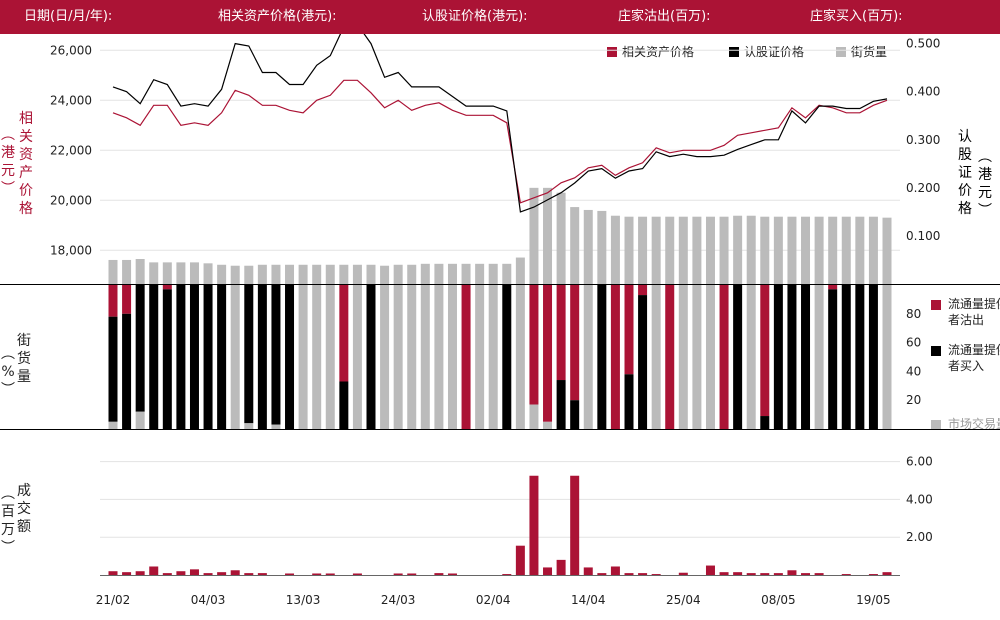 This screenshot has height=620, width=1000. I want to click on left-tick-label: 18,000, so click(71, 250).